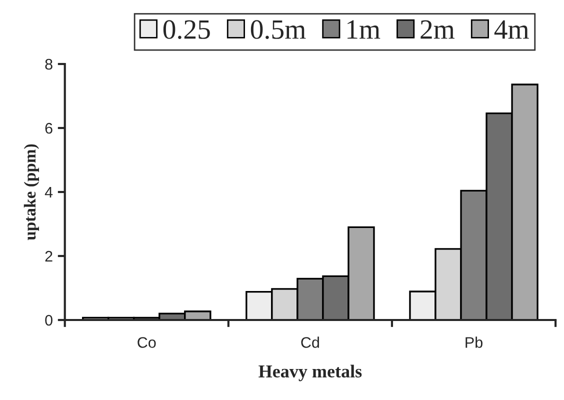 This screenshot has width=564, height=400. What do you see at coordinates (48, 128) in the screenshot?
I see `y-tick-label: 6` at bounding box center [48, 128].